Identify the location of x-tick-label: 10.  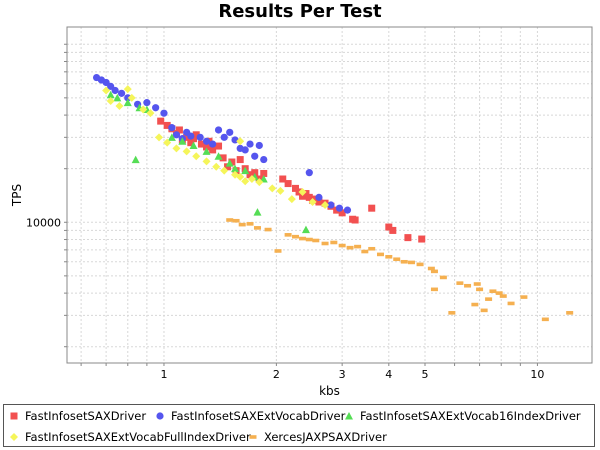
(537, 374).